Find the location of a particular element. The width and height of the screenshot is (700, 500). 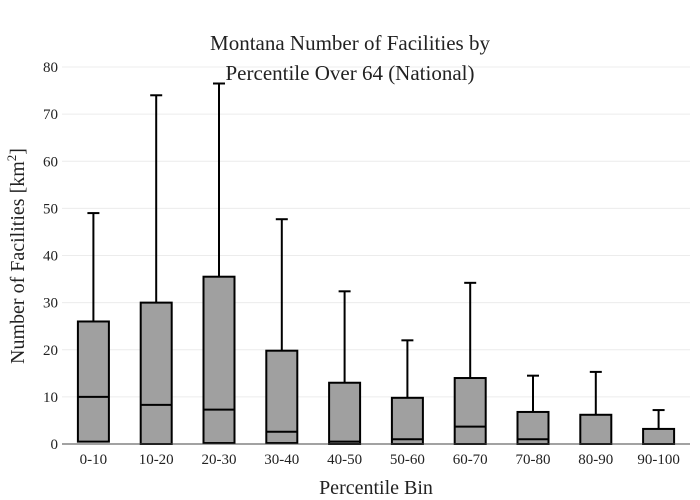

y-tick-label-20: 20 is located at coordinates (50, 351).